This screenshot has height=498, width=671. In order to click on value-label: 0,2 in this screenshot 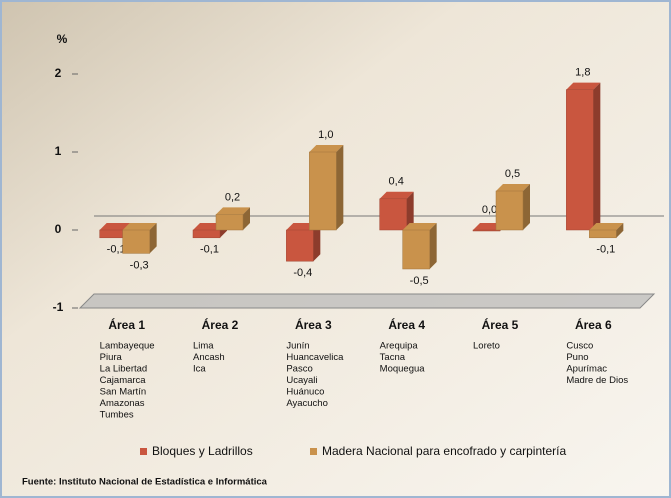, I will do `click(232, 197)`.